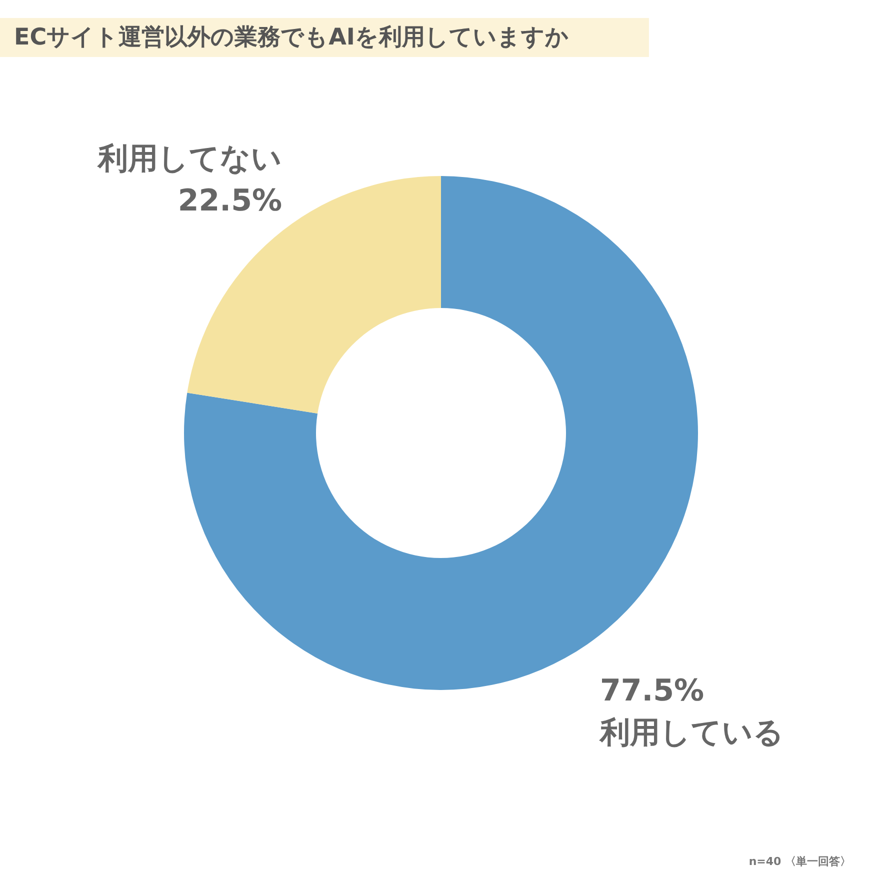 The width and height of the screenshot is (886, 886). I want to click on text: n=40 〈単一回答〉, so click(799, 861).